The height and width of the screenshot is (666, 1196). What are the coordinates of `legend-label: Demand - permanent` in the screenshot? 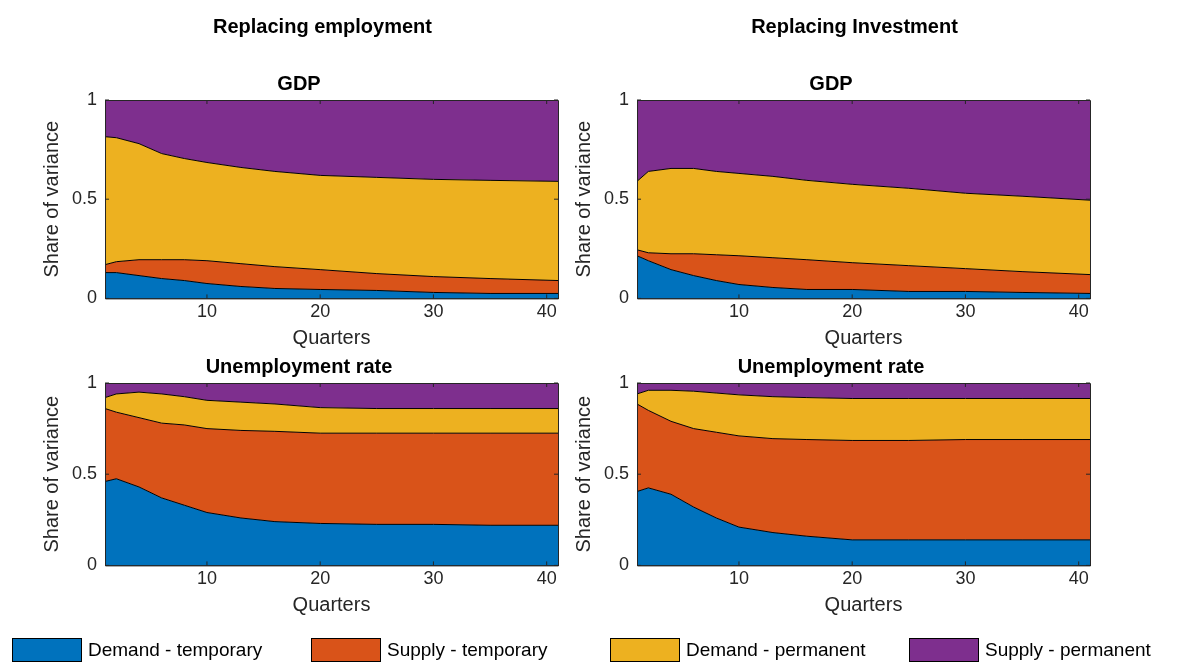 It's located at (776, 650).